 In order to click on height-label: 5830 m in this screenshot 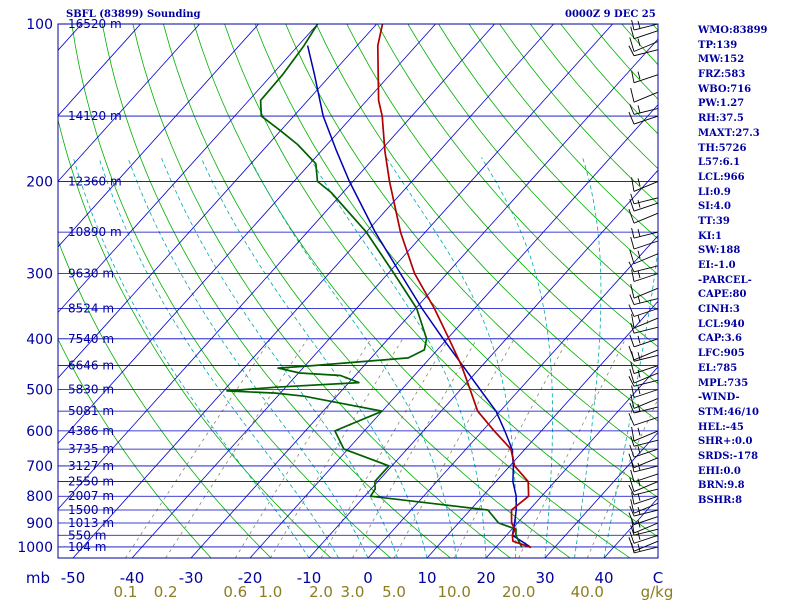, I will do `click(91, 390)`.